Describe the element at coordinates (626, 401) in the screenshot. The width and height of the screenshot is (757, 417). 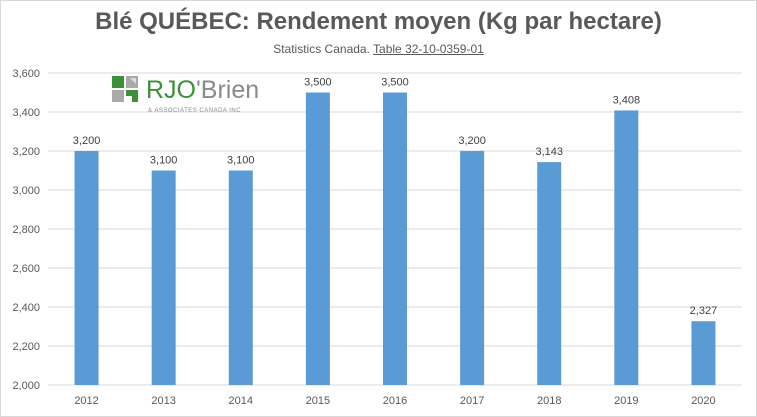
I see `x-tick-label: 2019` at that location.